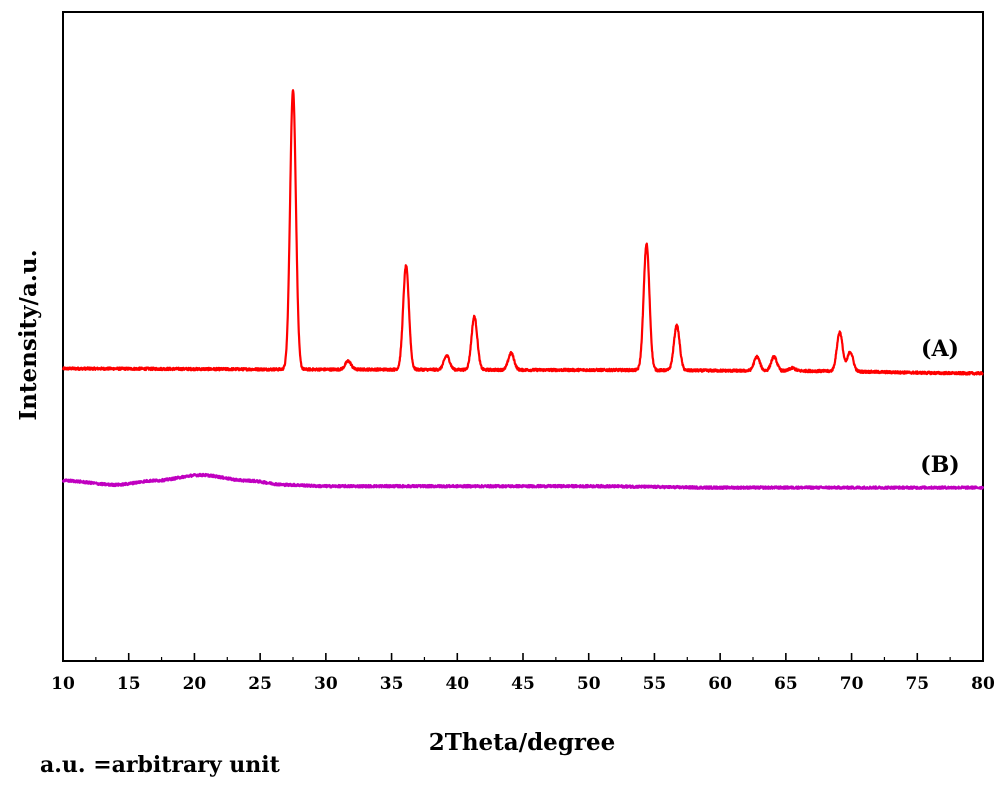  I want to click on x-tick-label: 10, so click(63, 684).